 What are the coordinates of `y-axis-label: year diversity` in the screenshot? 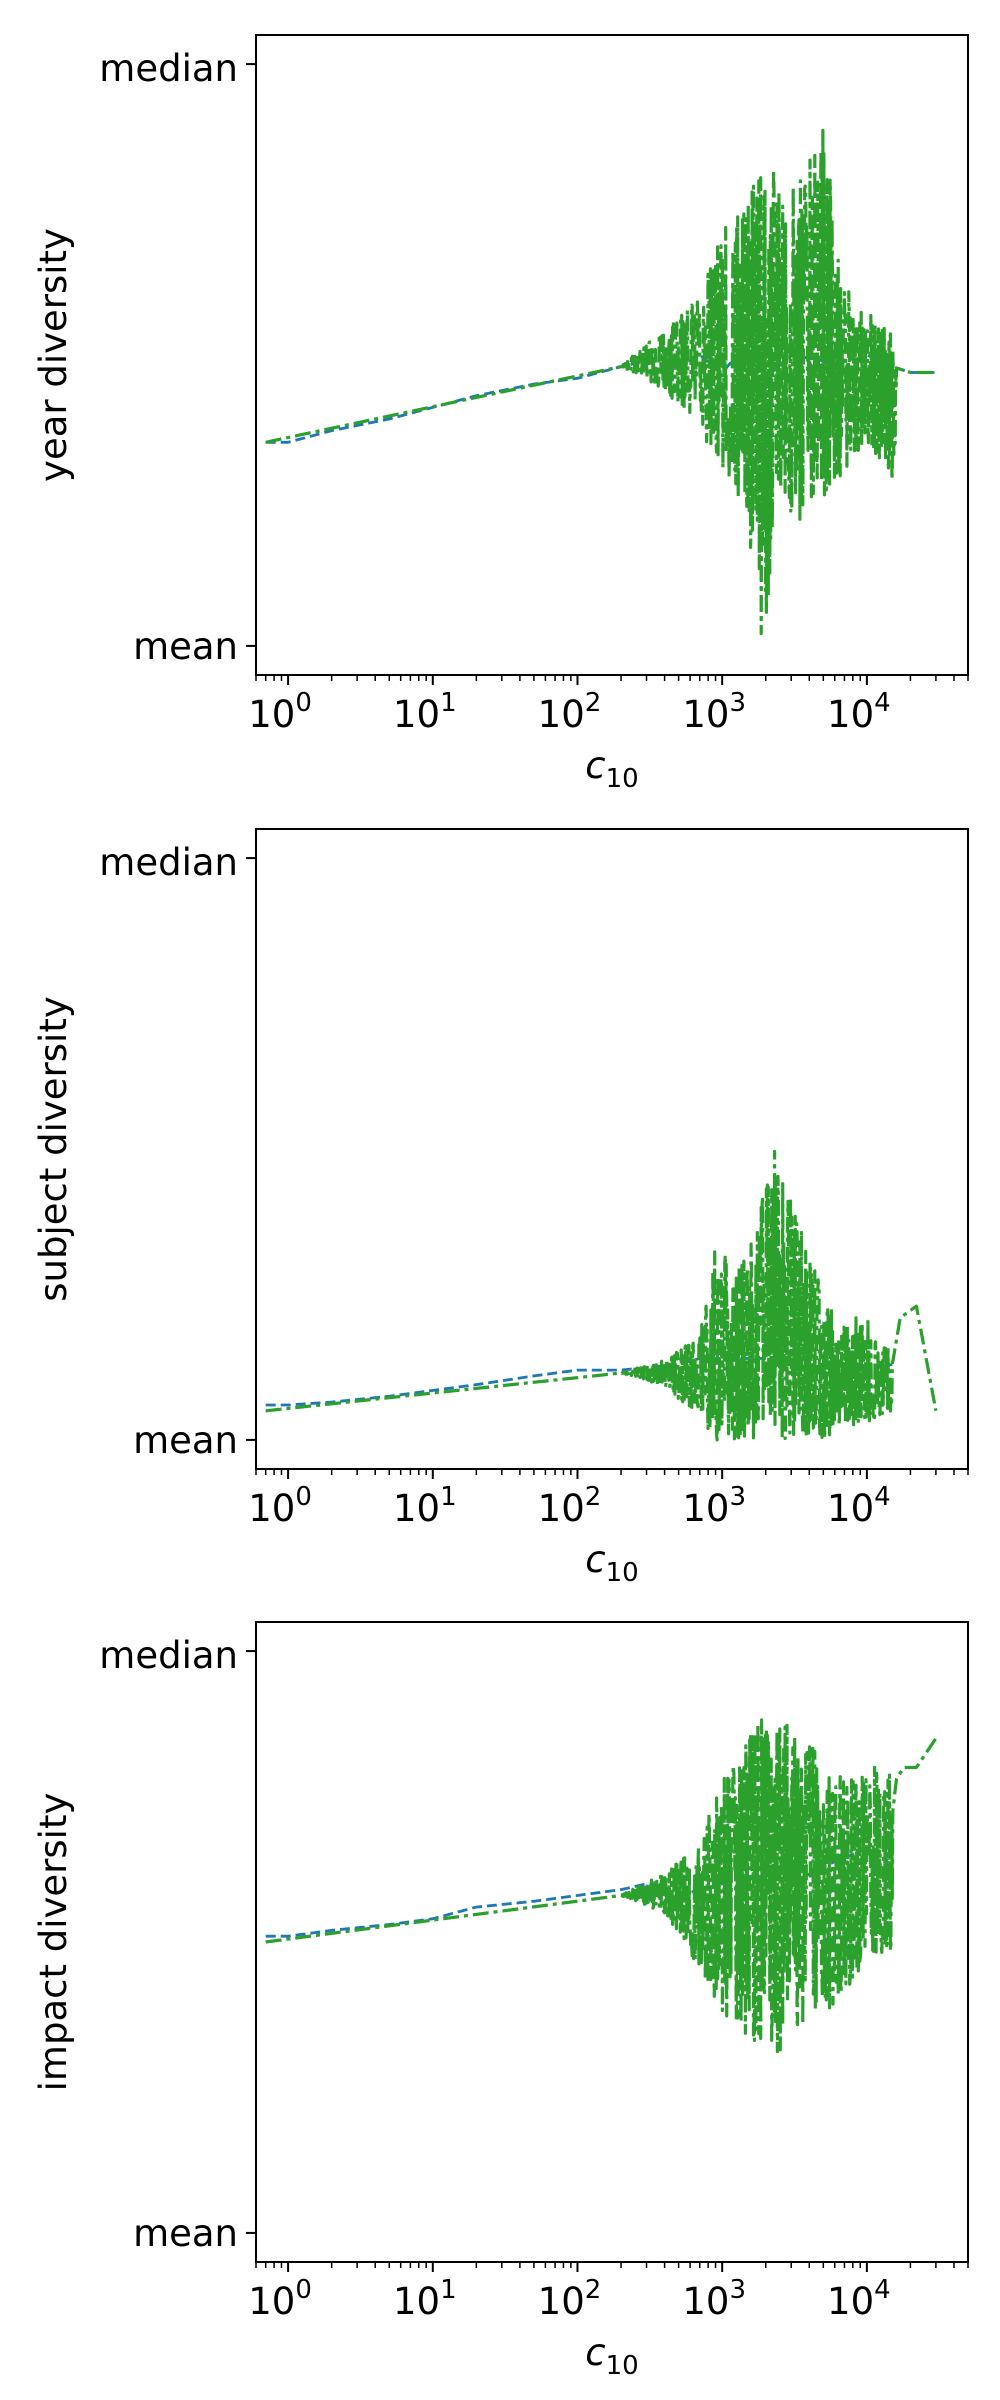 It's located at (53, 355).